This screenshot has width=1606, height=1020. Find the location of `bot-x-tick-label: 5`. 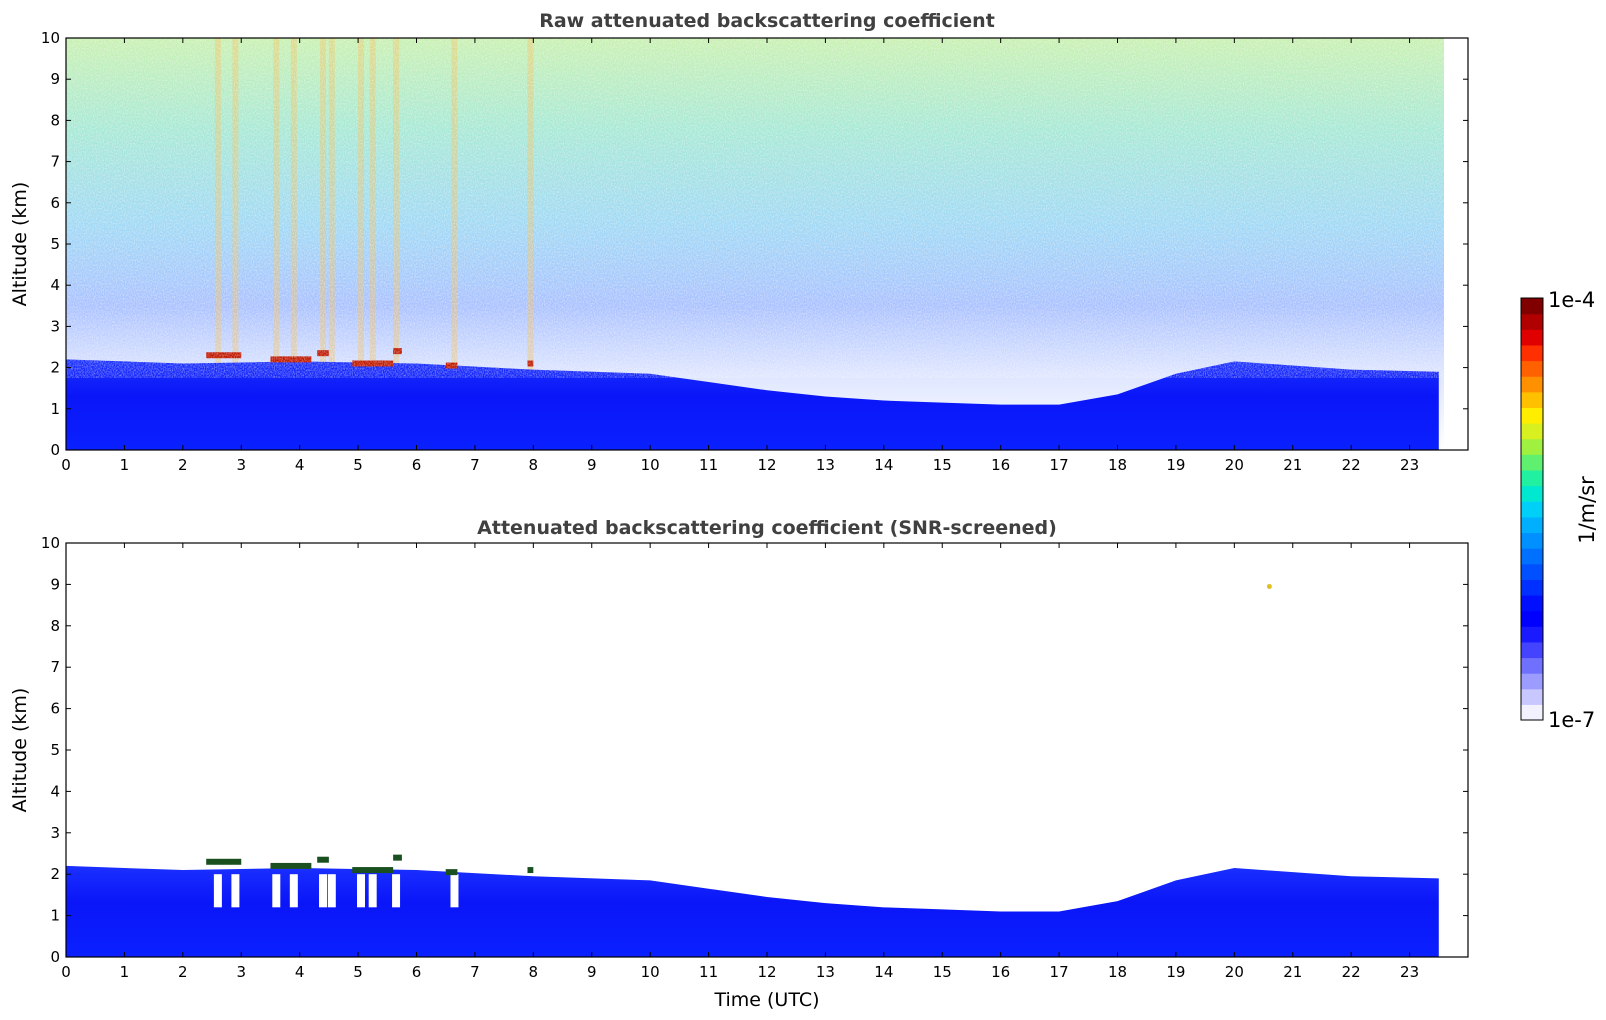

bot-x-tick-label: 5 is located at coordinates (358, 972).